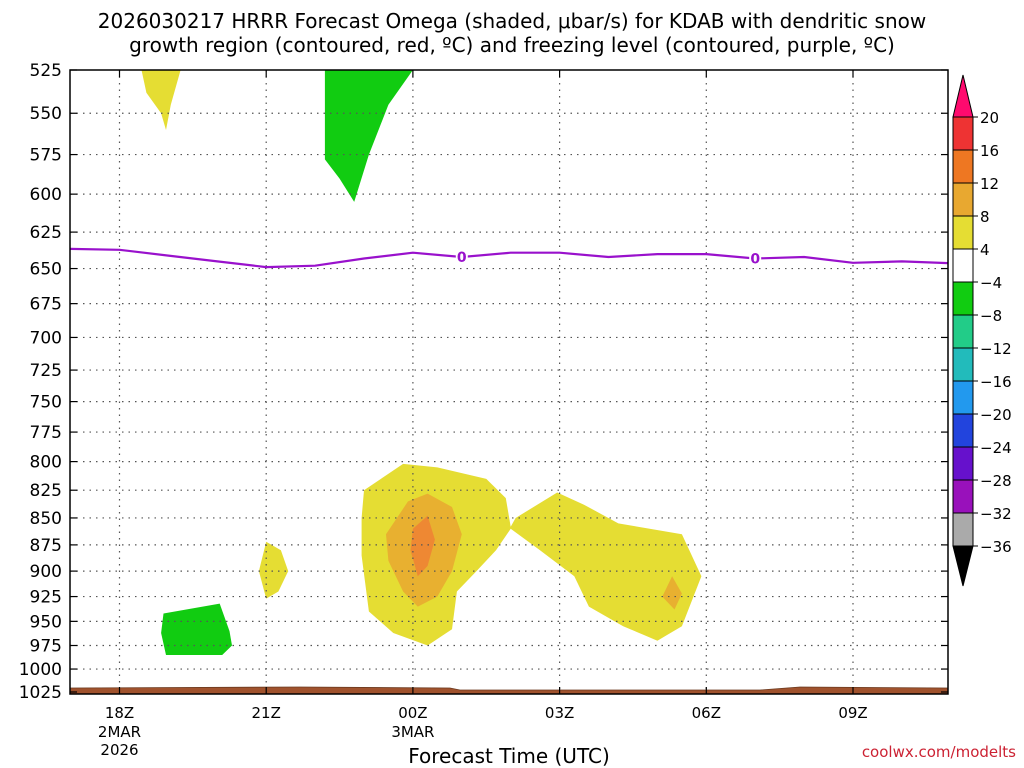 This screenshot has height=768, width=1024. I want to click on colorbar-label-9: −20, so click(996, 415).